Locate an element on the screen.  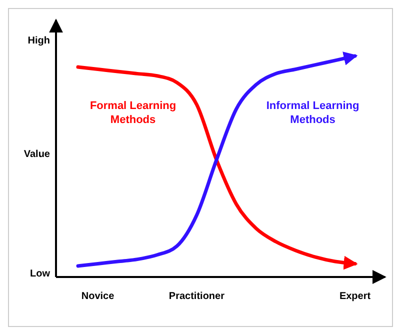
x-tick-label: Practitioner is located at coordinates (196, 296).